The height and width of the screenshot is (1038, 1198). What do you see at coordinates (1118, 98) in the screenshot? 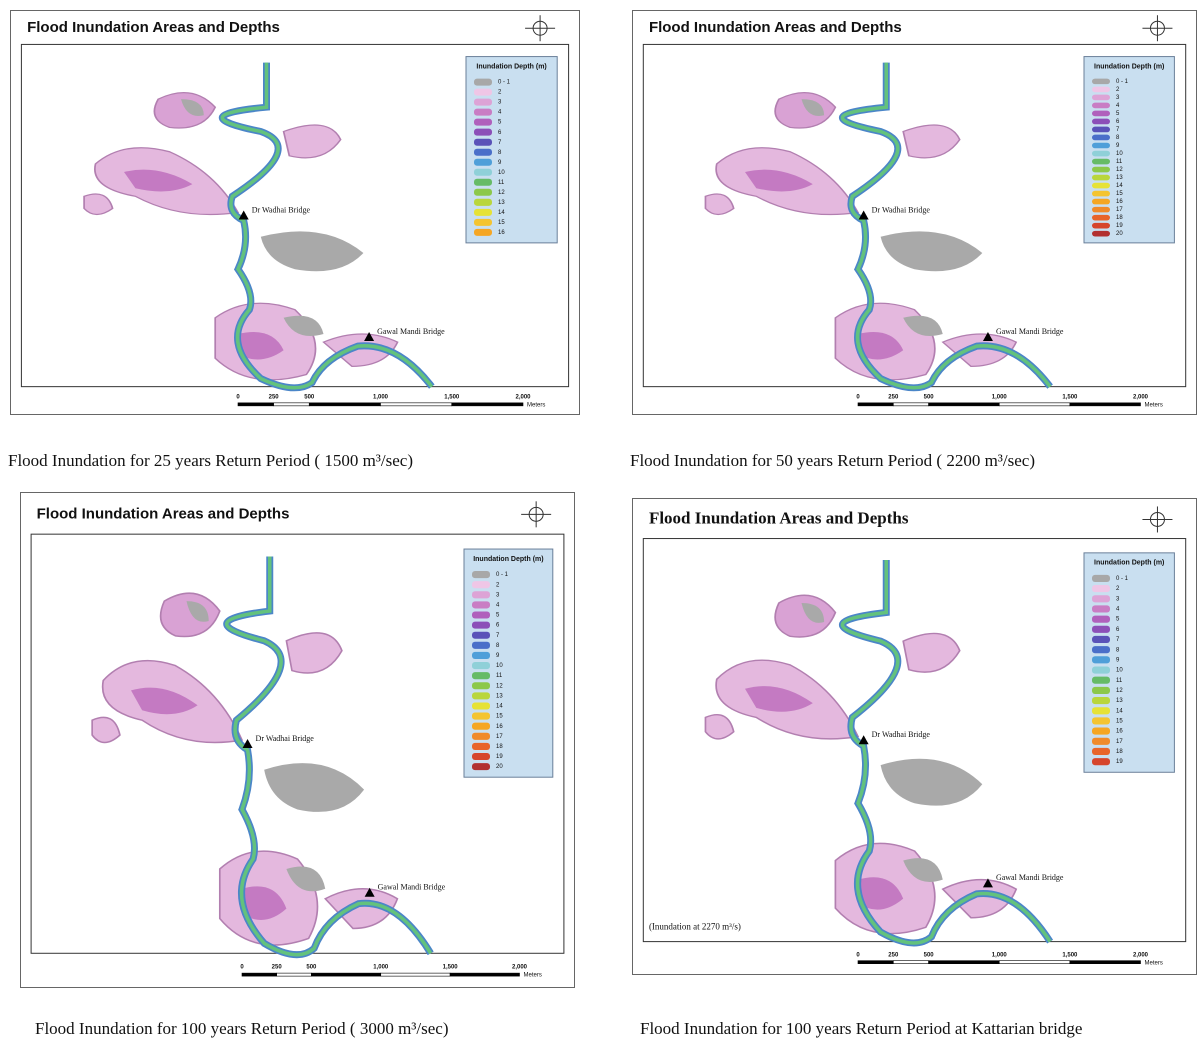
I see `legend-label: 3` at bounding box center [1118, 98].